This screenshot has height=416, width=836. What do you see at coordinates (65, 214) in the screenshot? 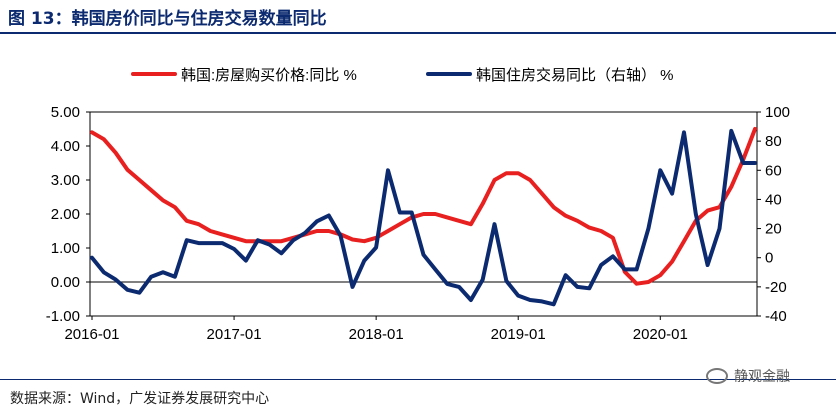
I see `y-left-tick-label: 2.00` at bounding box center [65, 214].